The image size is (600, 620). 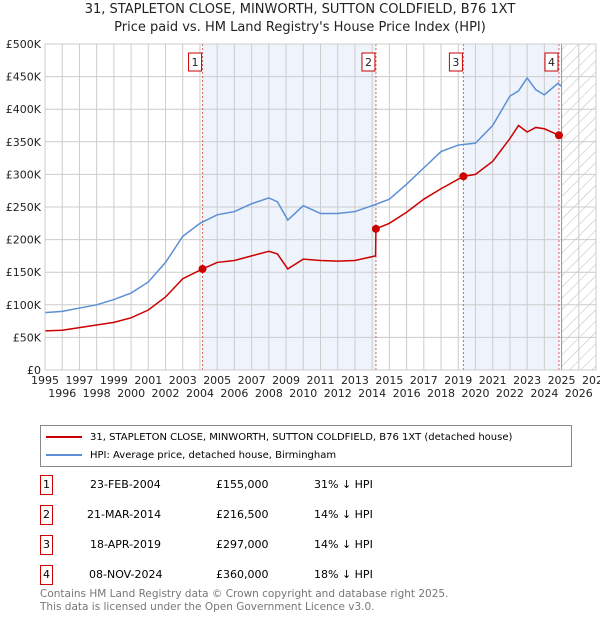 I want to click on y-tick-label: £0, so click(x=34, y=370).